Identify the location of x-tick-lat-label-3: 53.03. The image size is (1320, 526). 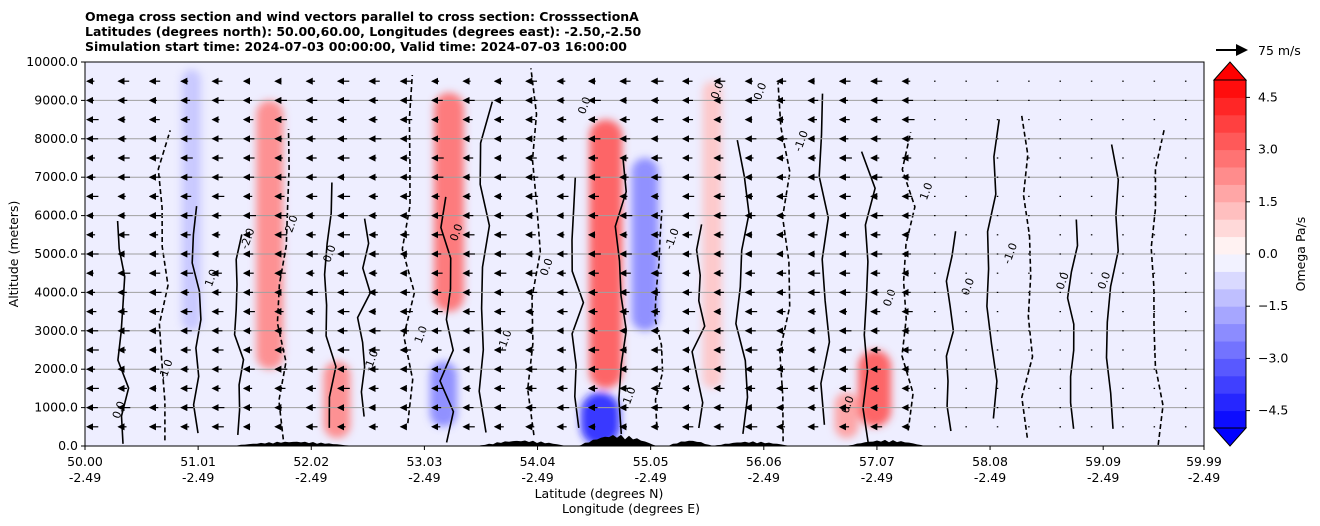
(424, 461).